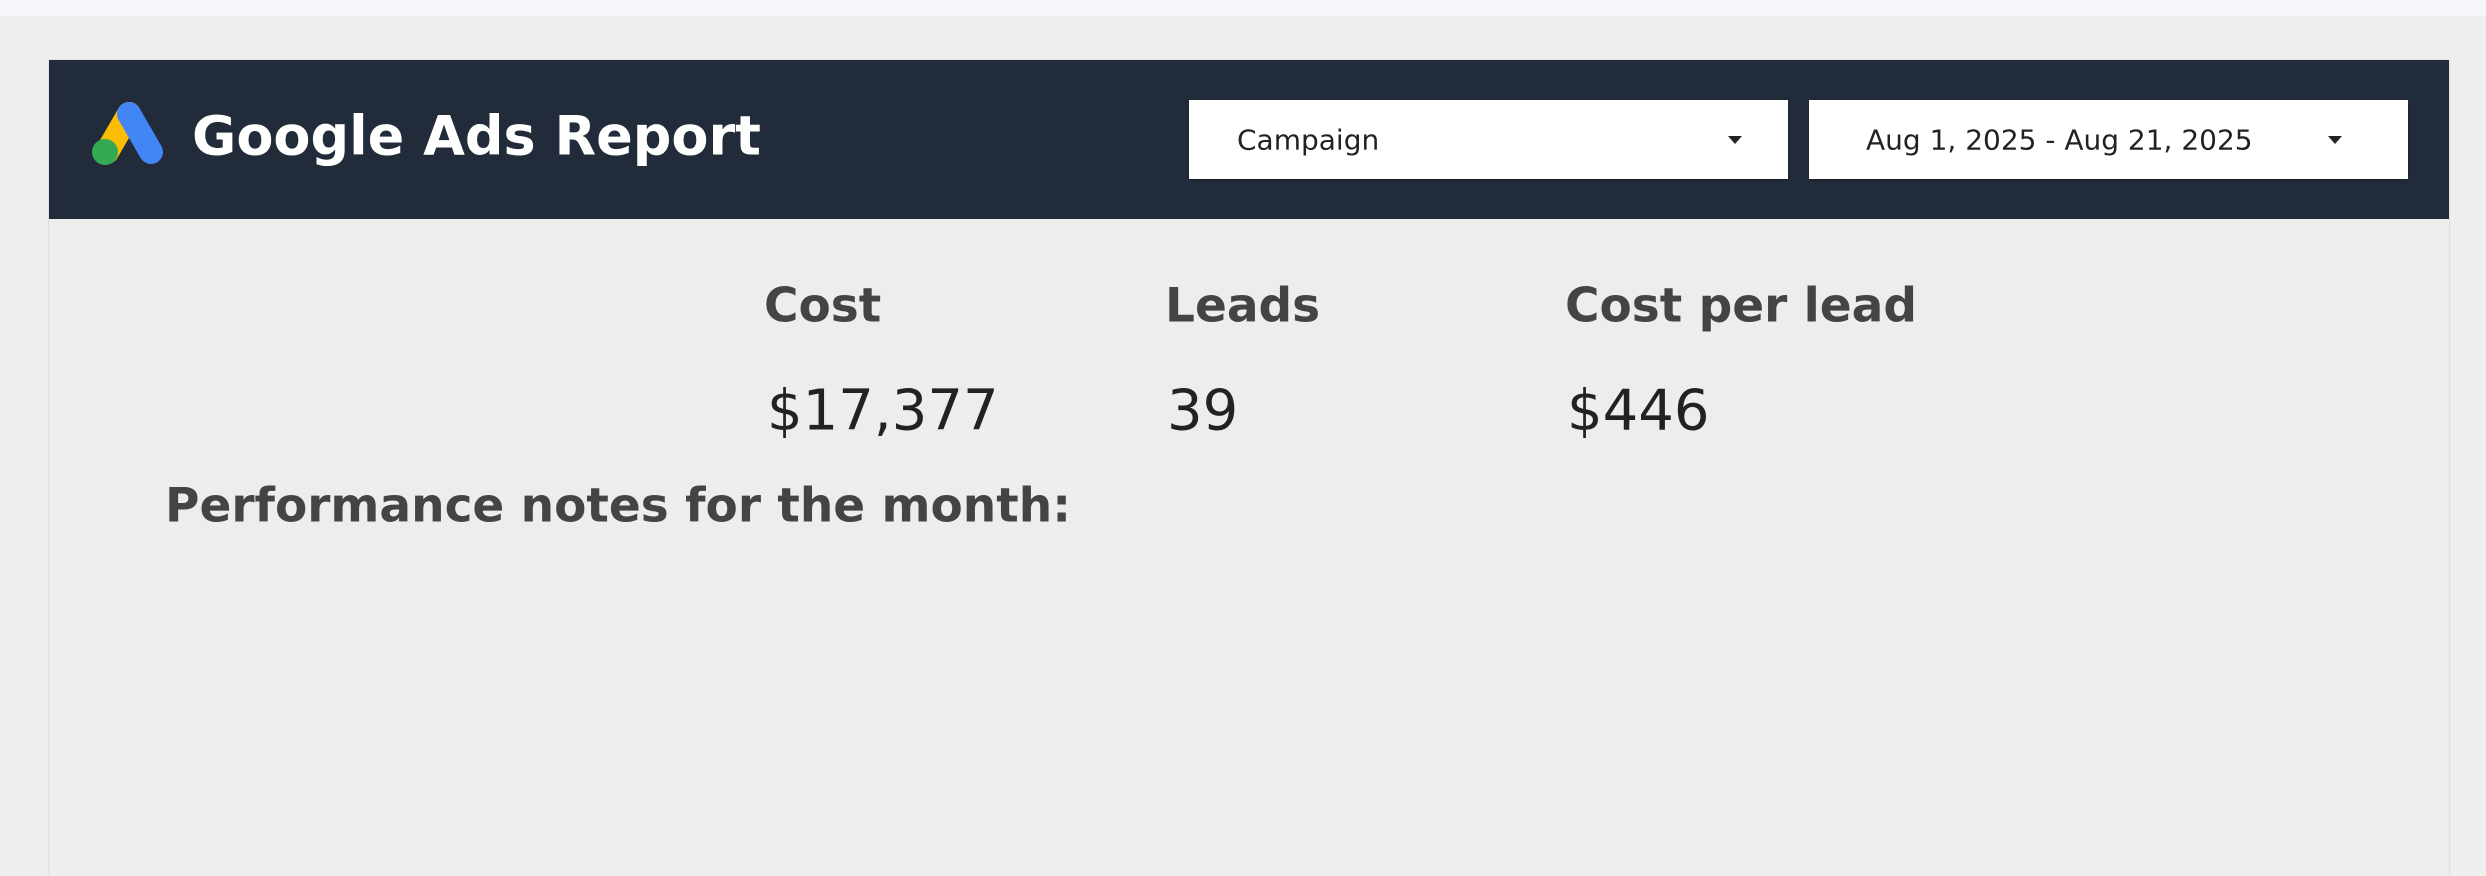  Describe the element at coordinates (127, 133) in the screenshot. I see `google-ads-logo` at that location.